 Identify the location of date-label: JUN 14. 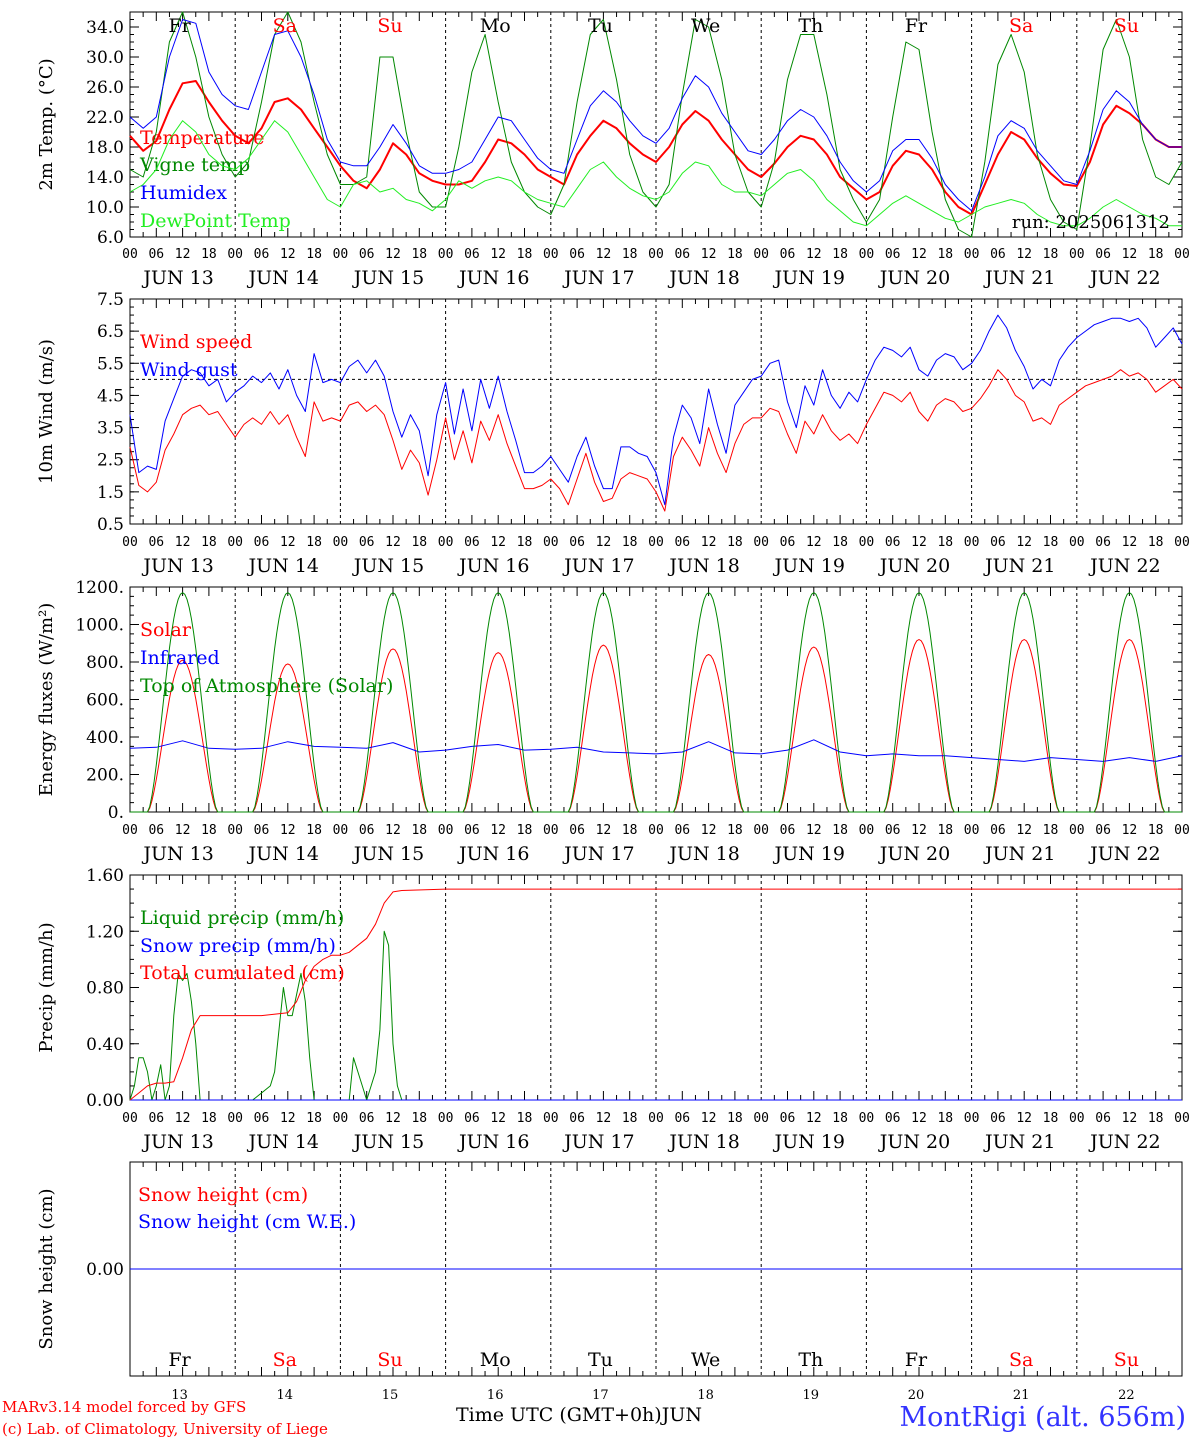
(283, 854).